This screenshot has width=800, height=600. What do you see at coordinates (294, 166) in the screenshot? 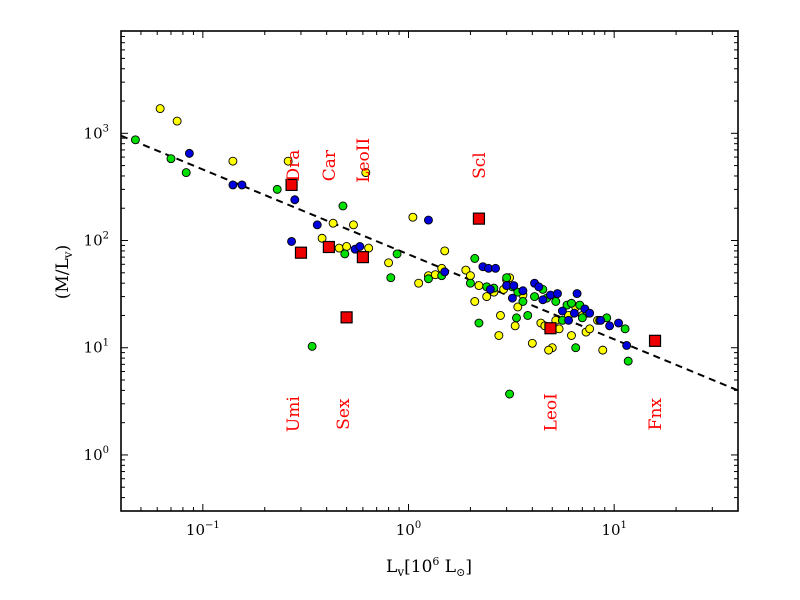
I see `dwarf-label-dra: Dra` at bounding box center [294, 166].